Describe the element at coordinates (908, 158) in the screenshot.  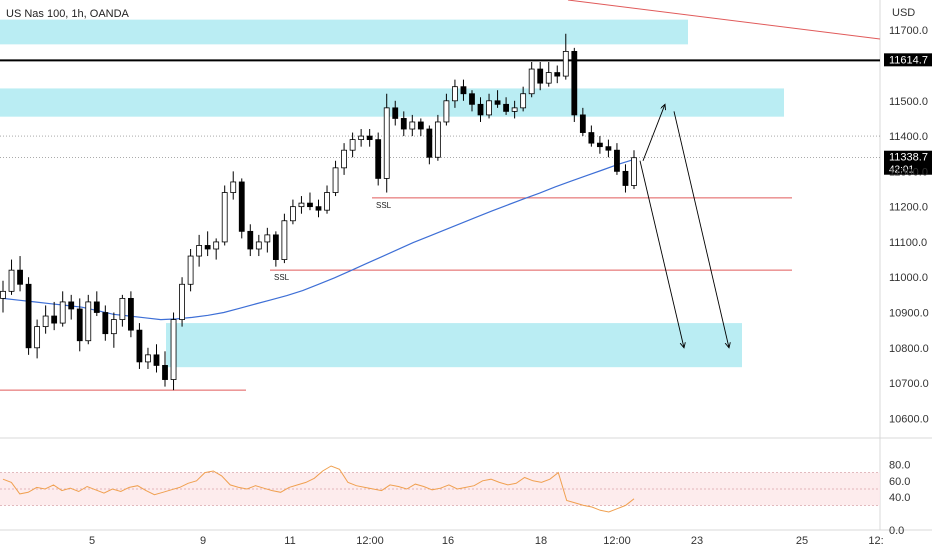
I see `price-badge-label: 11338.7` at that location.